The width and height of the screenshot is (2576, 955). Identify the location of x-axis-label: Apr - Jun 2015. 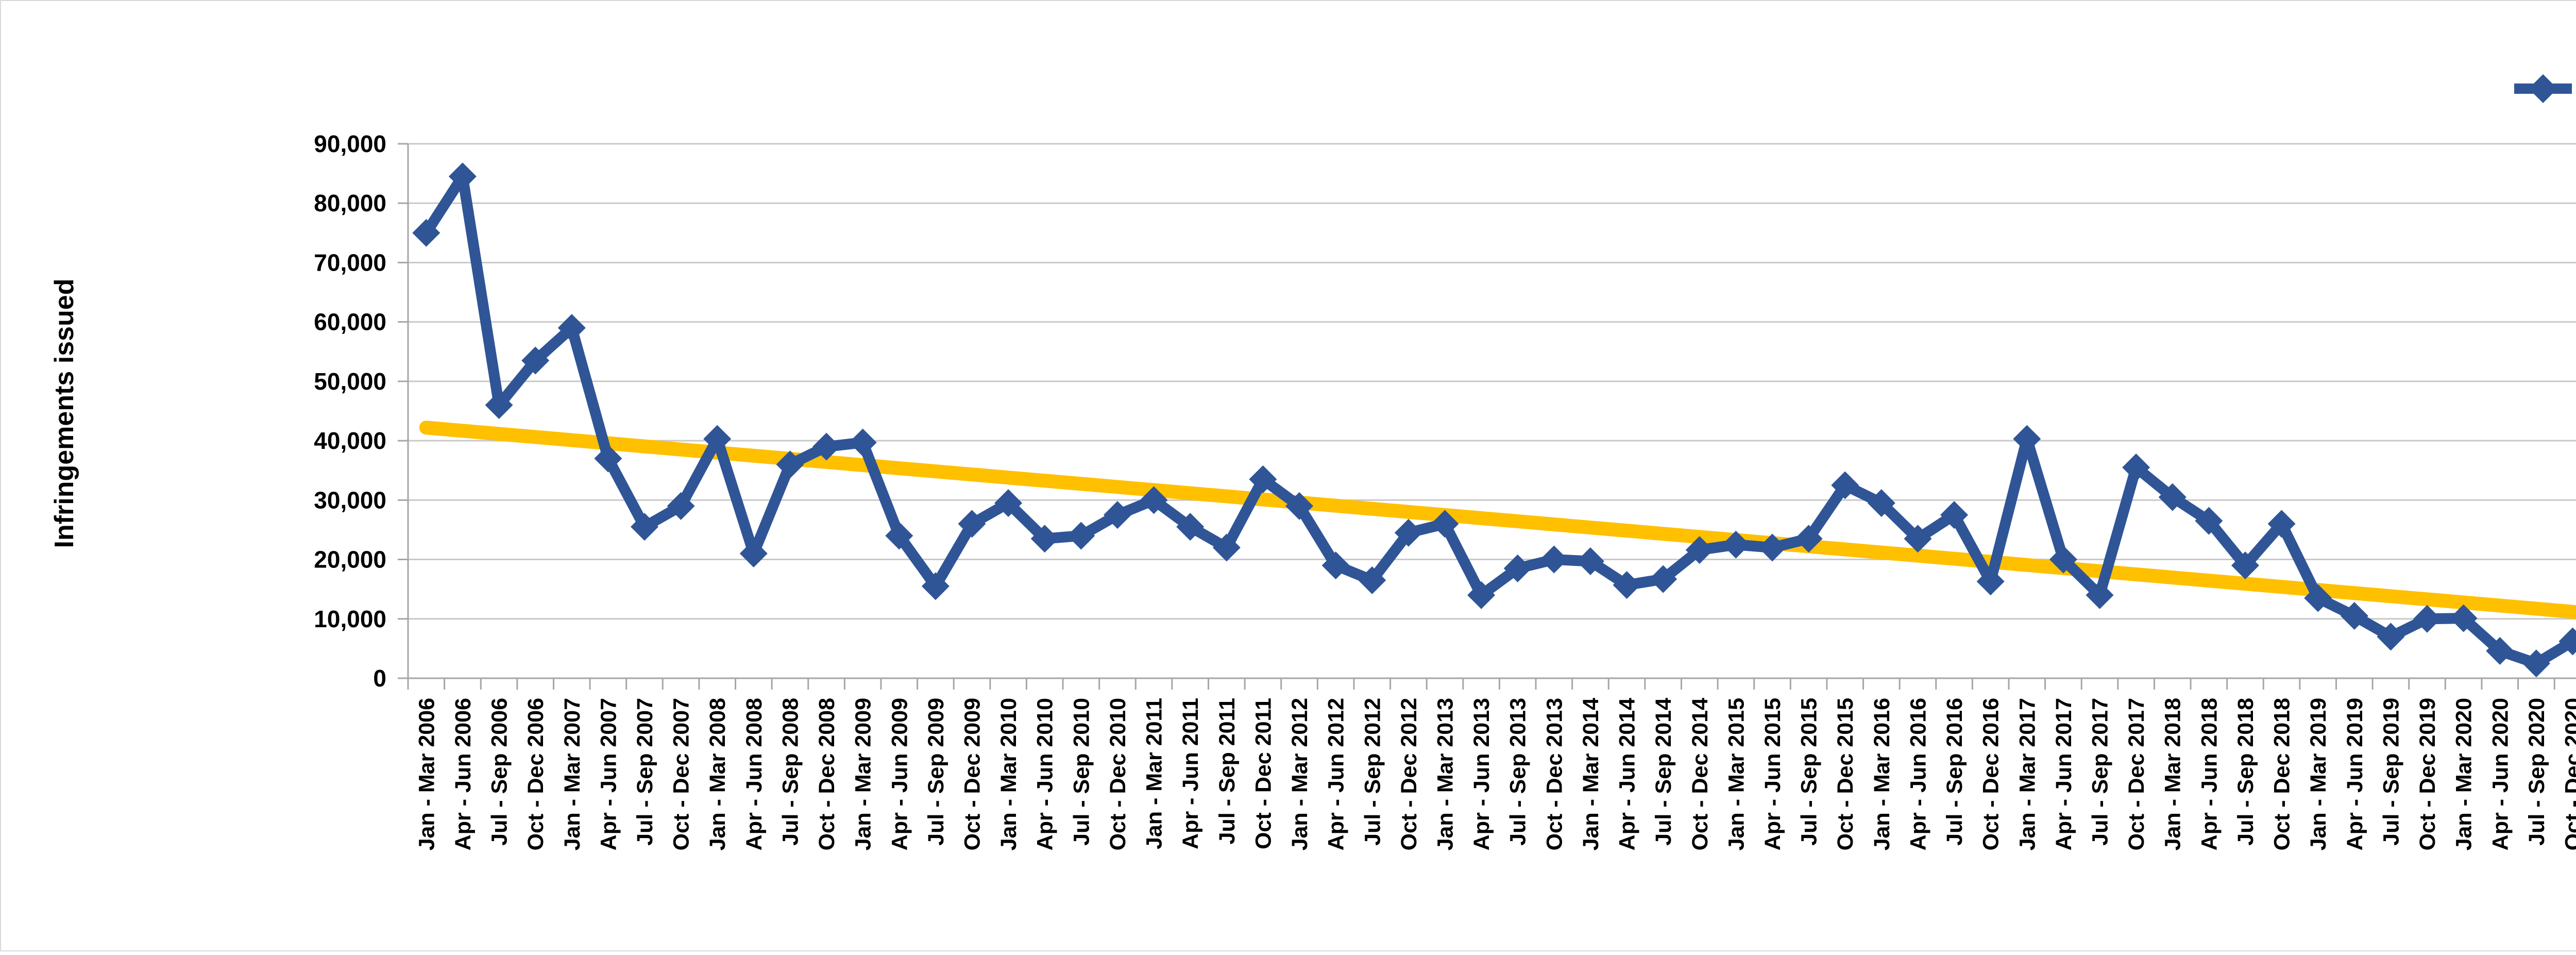
(1773, 774).